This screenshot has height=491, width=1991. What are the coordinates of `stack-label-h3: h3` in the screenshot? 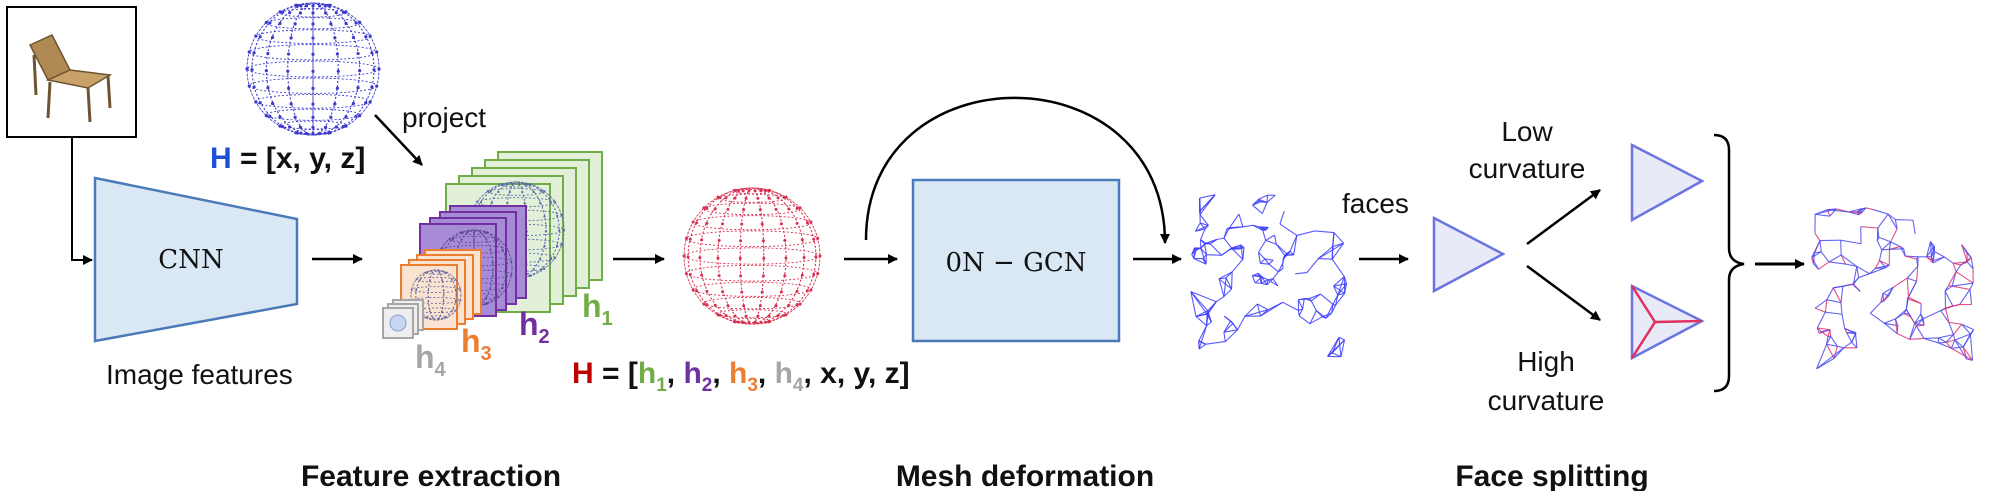 It's located at (476, 344).